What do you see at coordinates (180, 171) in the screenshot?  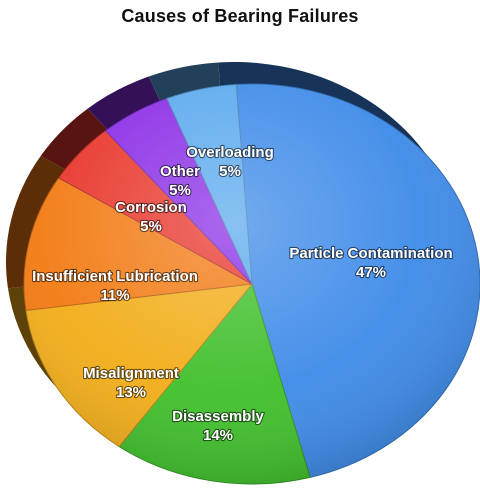 I see `slice-label-other: Other` at bounding box center [180, 171].